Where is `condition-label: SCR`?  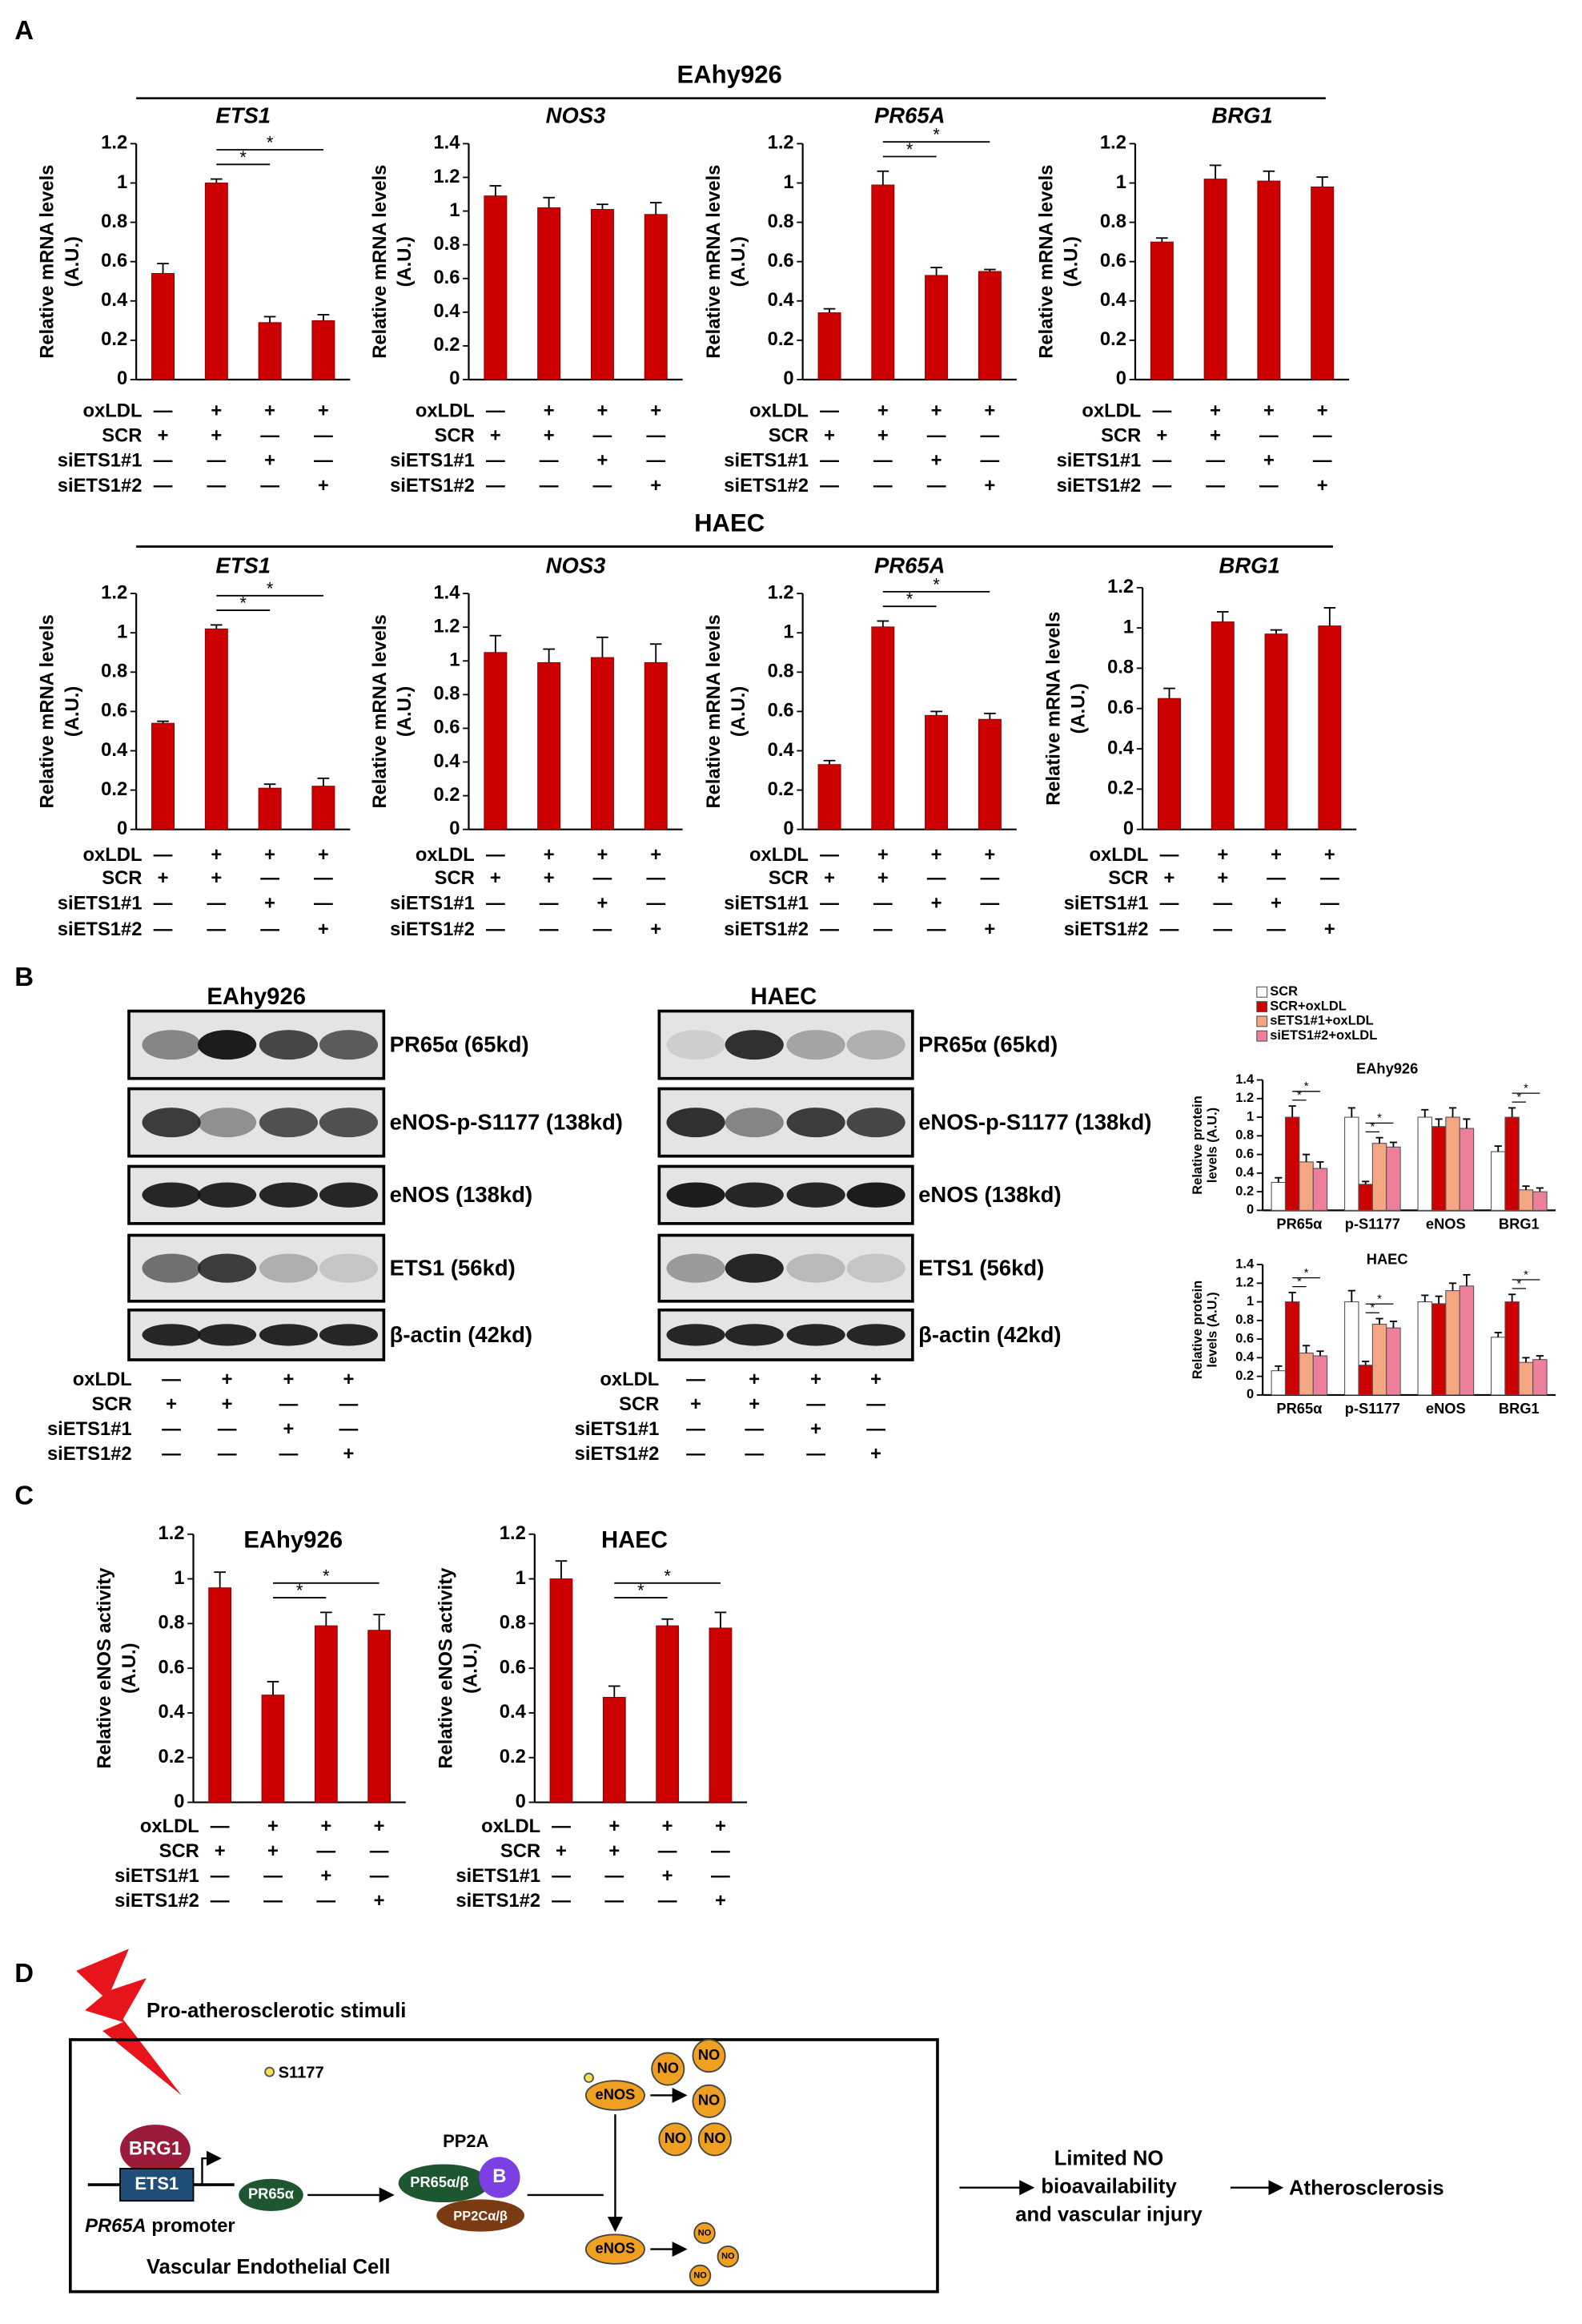
condition-label: SCR is located at coordinates (122, 878).